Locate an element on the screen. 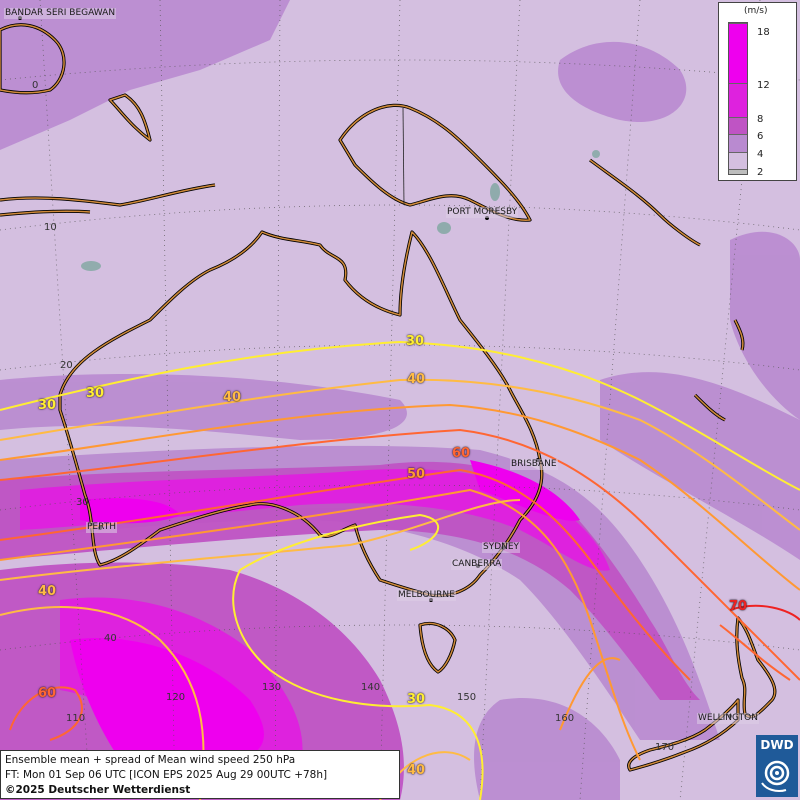 The width and height of the screenshot is (800, 800). contour-label-40-sw: 40 is located at coordinates (47, 591).